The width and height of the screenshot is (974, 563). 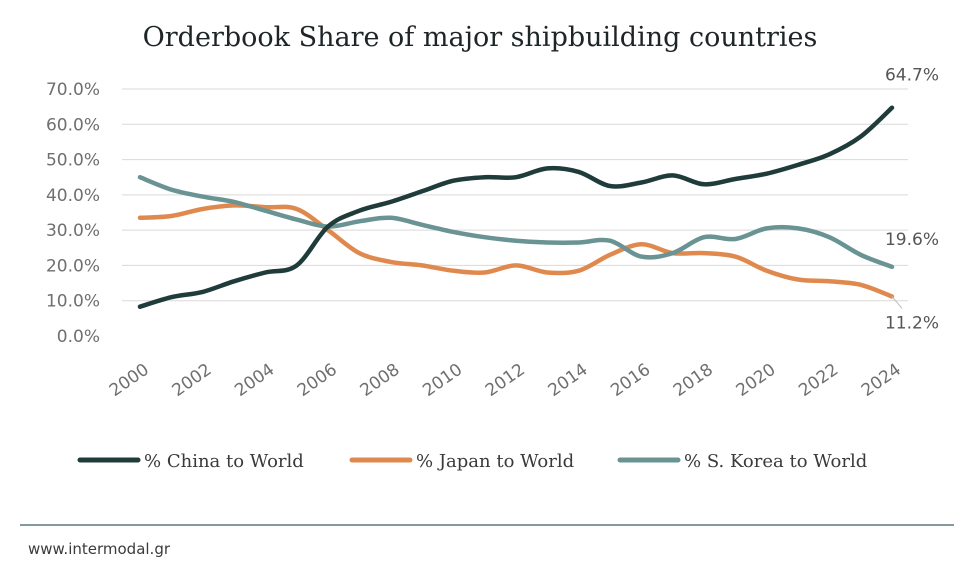 What do you see at coordinates (881, 380) in the screenshot?
I see `x-tick-label: 2024` at bounding box center [881, 380].